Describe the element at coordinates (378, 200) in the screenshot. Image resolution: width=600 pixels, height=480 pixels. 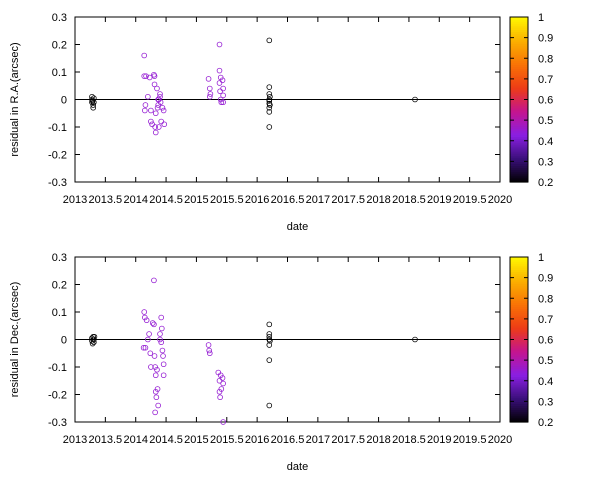
I see `x-tick-label: 2018` at that location.